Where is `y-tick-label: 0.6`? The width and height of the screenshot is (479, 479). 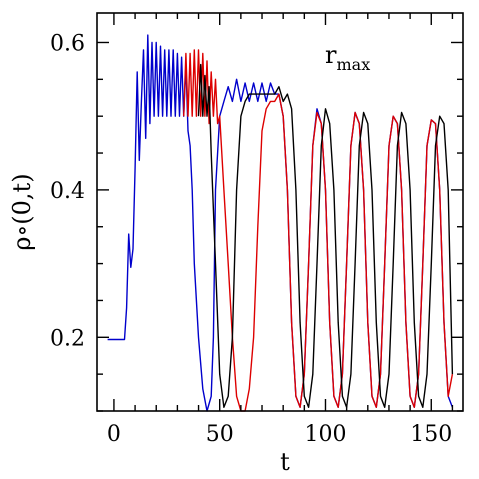 y-tick-label: 0.6 is located at coordinates (67, 43).